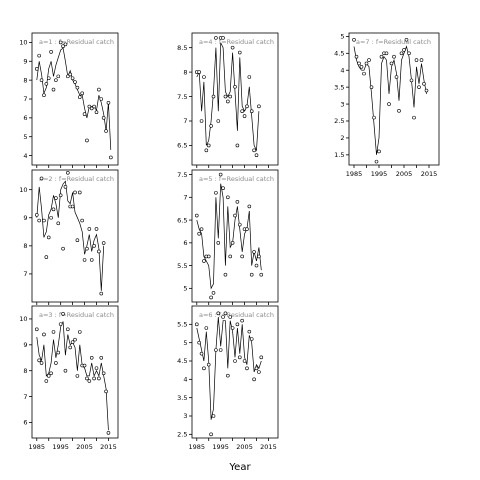 This screenshot has height=480, width=480. I want to click on panel-label: a=1 : f=Residual catch, so click(76, 42).